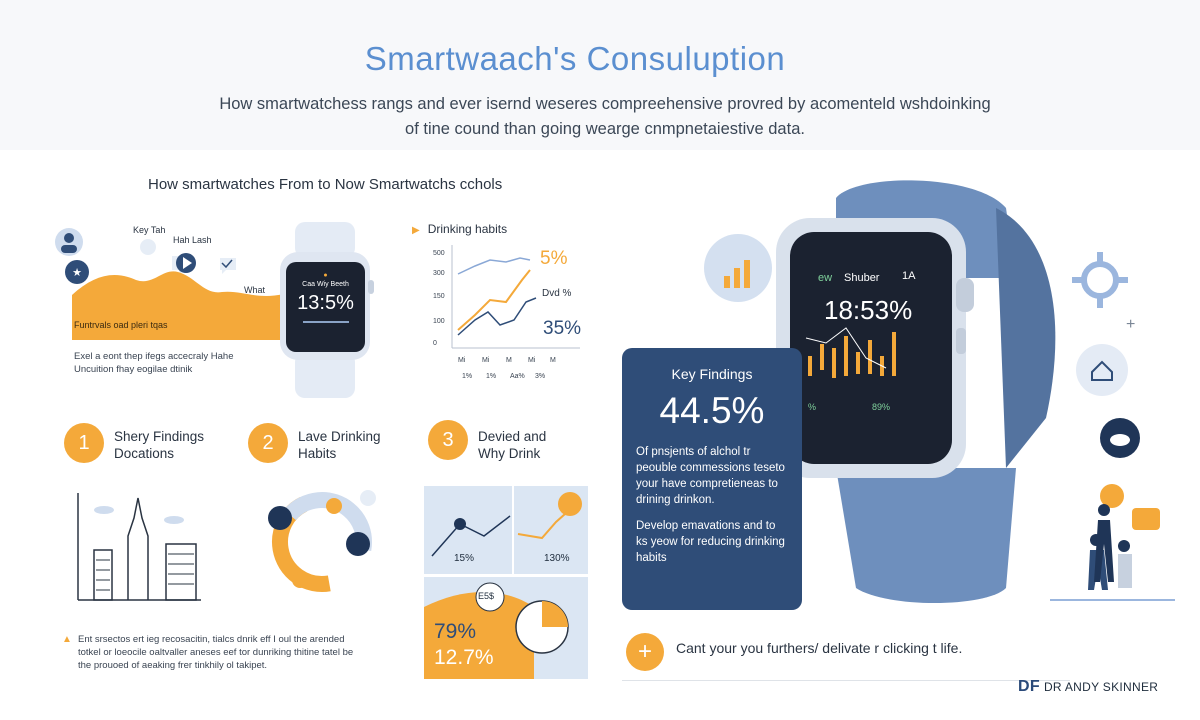 This screenshot has width=1200, height=720. Describe the element at coordinates (159, 445) in the screenshot. I see `step-1-label: Shery Findings Docations` at that location.